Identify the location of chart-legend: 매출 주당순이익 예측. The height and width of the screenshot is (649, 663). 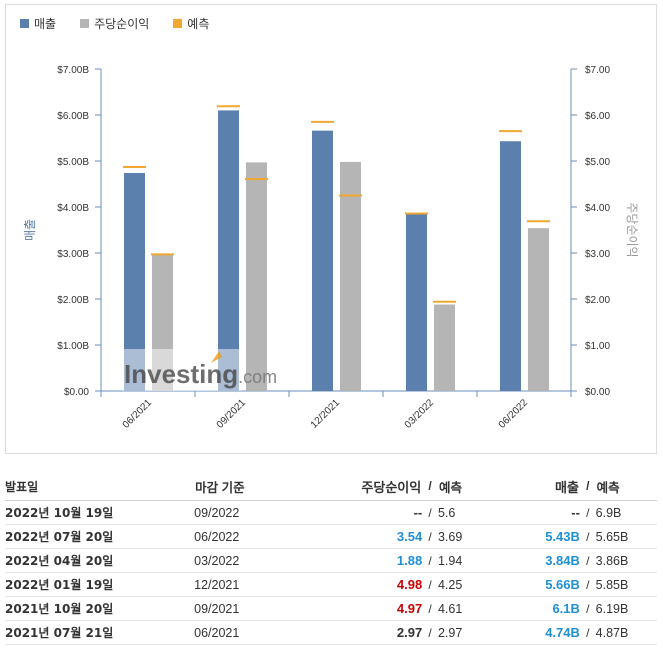
(114, 23).